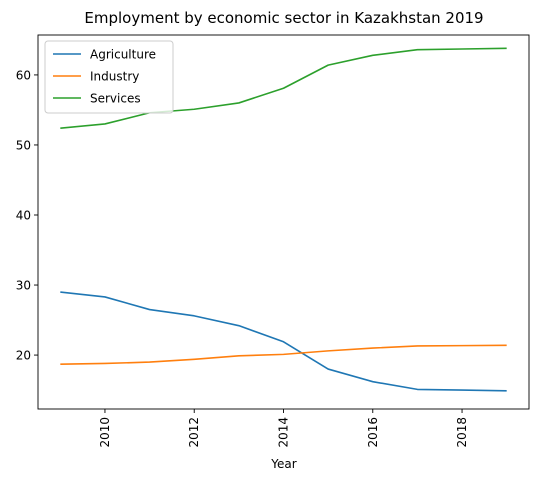  I want to click on x-tick-label: 2010, so click(105, 432).